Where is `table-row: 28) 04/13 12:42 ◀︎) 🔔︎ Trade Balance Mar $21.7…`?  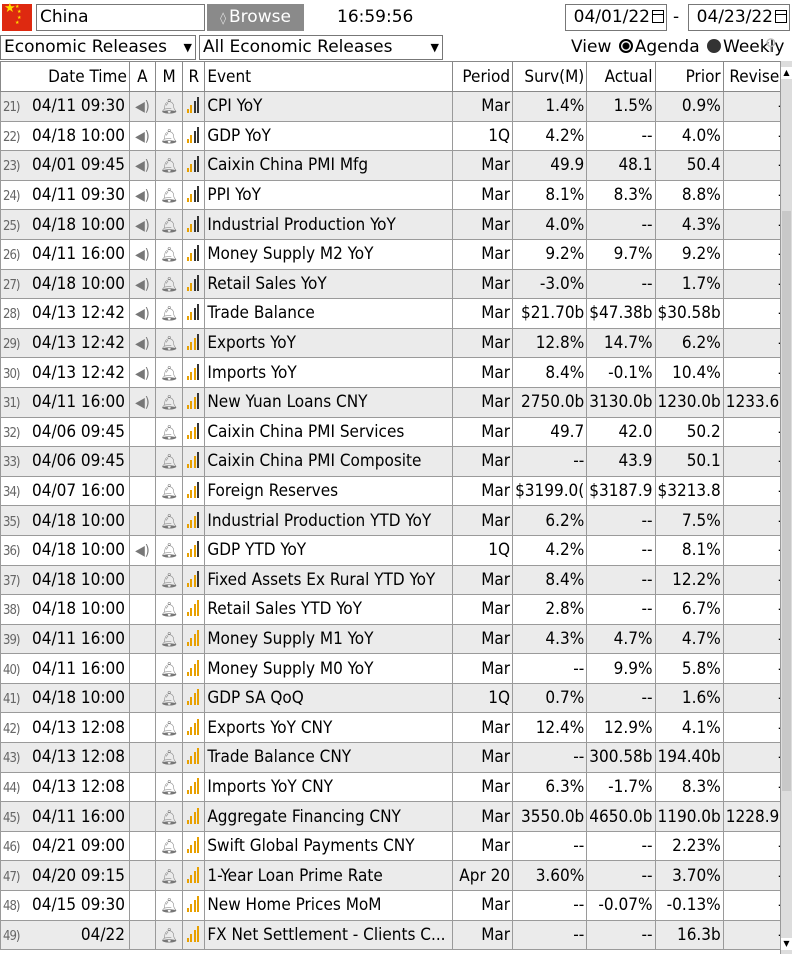 table-row: 28) 04/13 12:42 ◀︎) 🔔︎ Trade Balance Mar $21.7… is located at coordinates (396, 313).